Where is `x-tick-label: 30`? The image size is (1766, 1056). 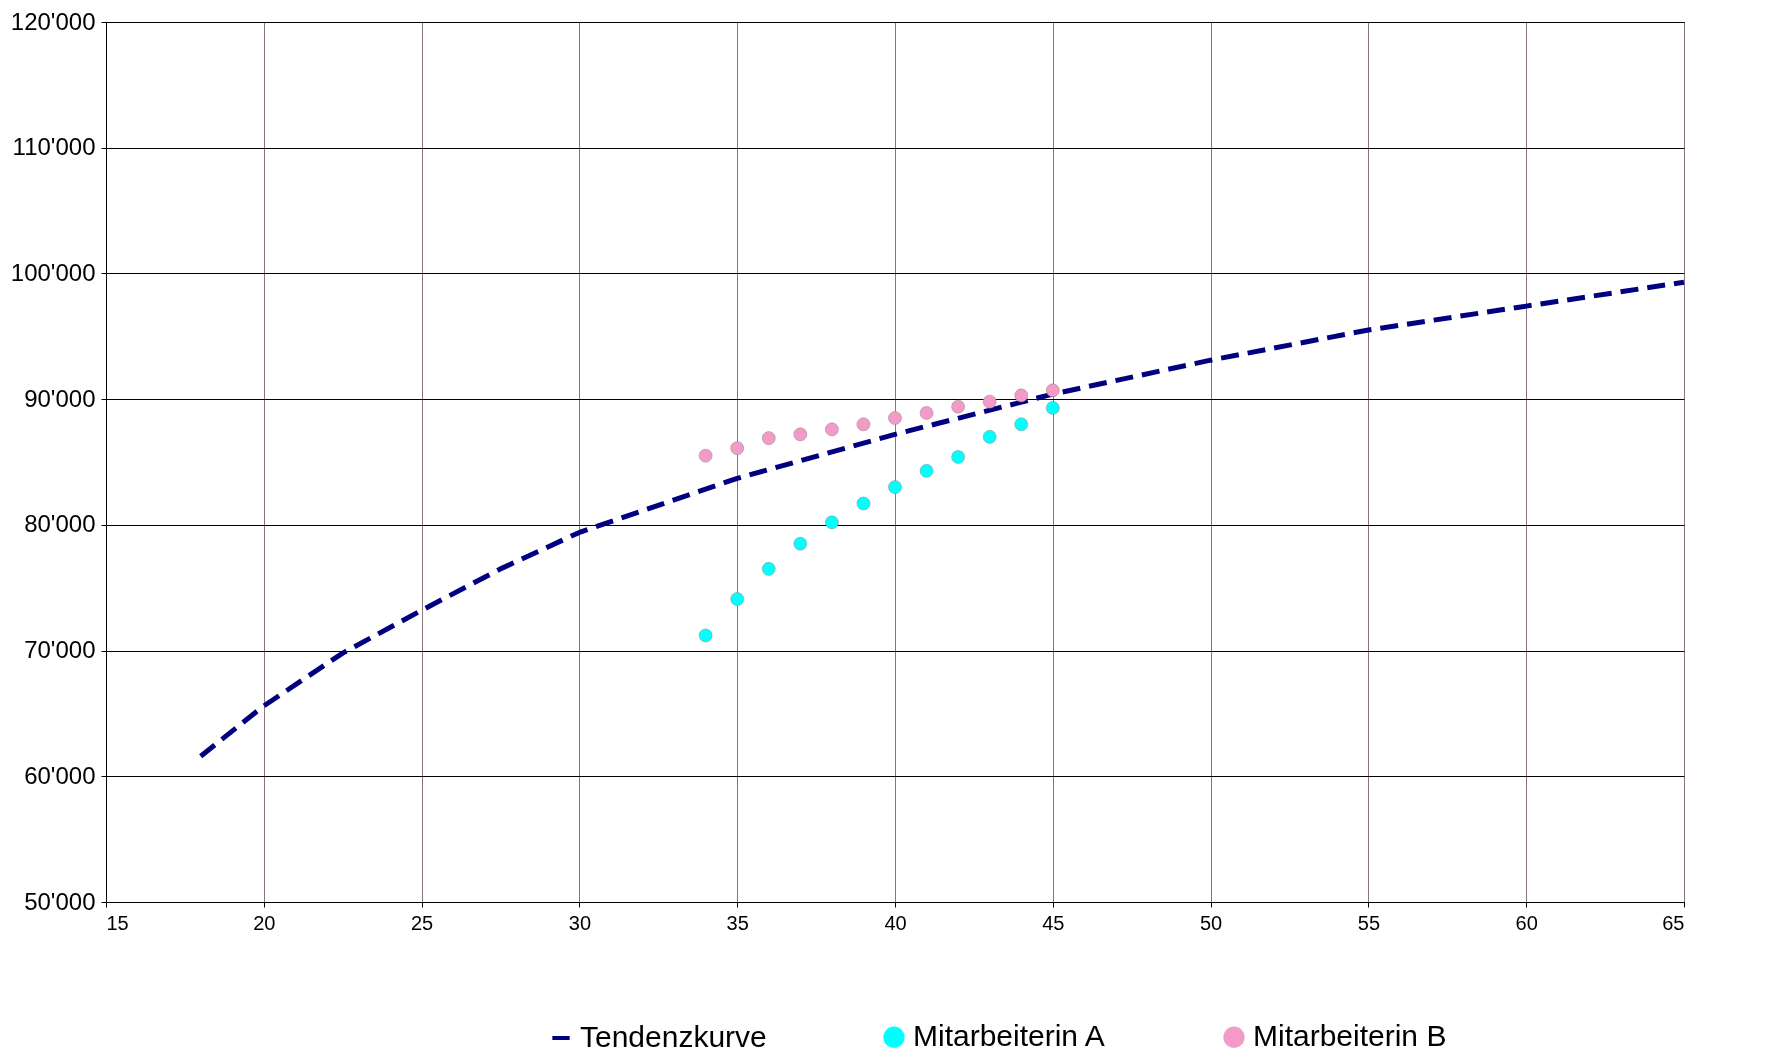
x-tick-label: 30 is located at coordinates (580, 922).